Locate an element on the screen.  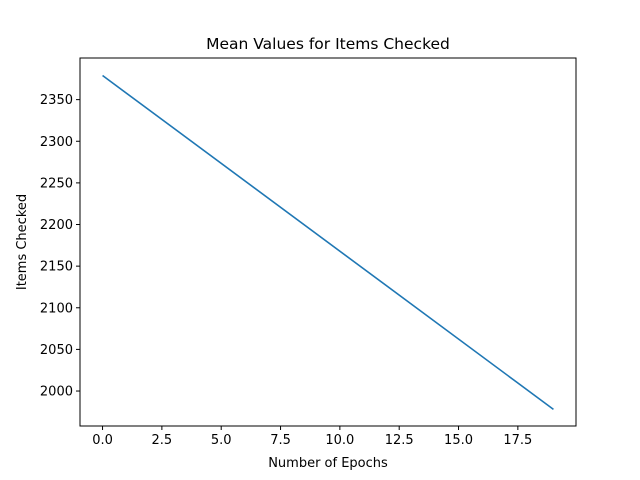
y-tick-label: 2100 is located at coordinates (56, 308).